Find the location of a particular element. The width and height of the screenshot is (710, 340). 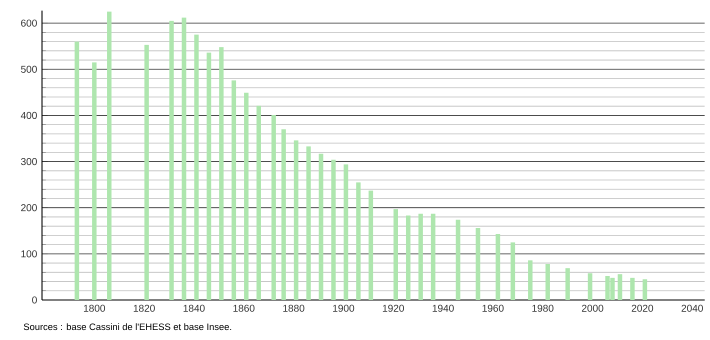

y-tick-label: 200 is located at coordinates (29, 208).